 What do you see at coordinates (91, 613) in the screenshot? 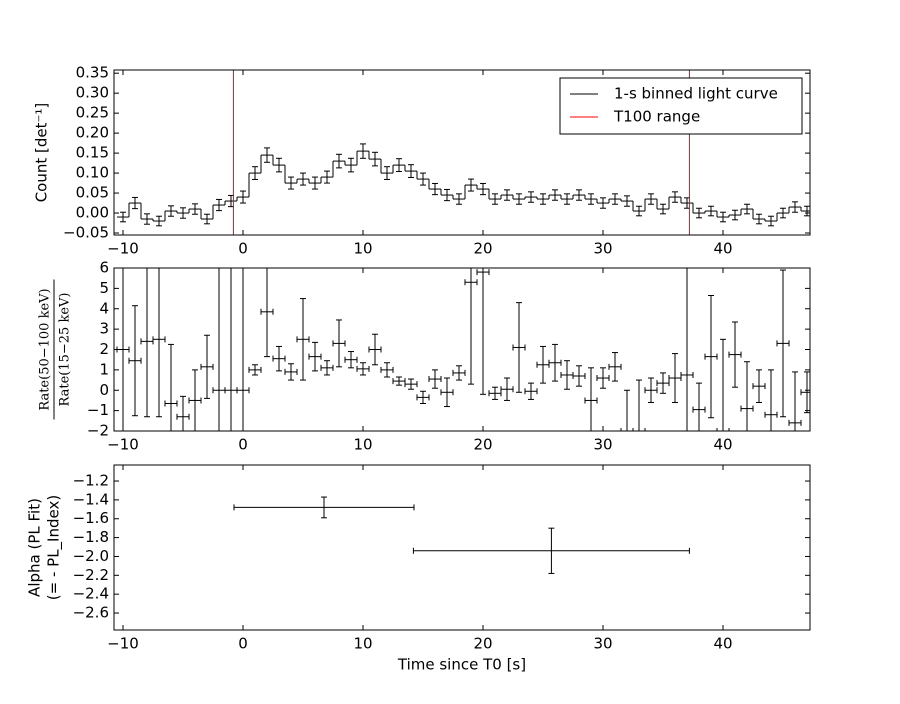
I see `y-tick-label: −2.6` at bounding box center [91, 613].